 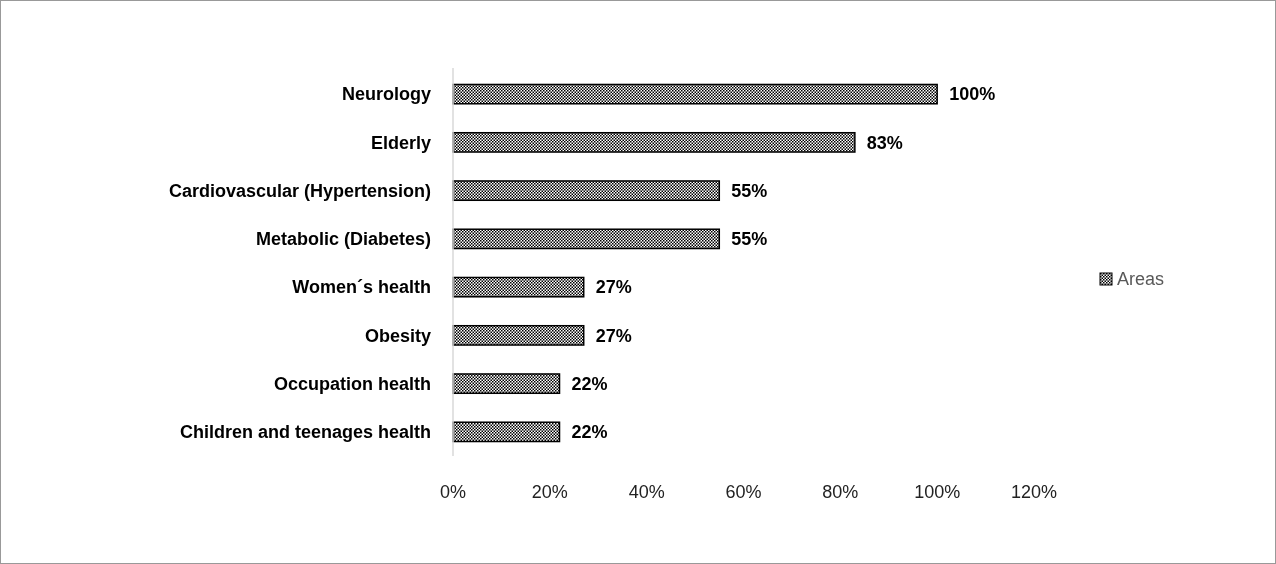 I want to click on y-tick-label: Metabolic (Diabetes), so click(x=343, y=239).